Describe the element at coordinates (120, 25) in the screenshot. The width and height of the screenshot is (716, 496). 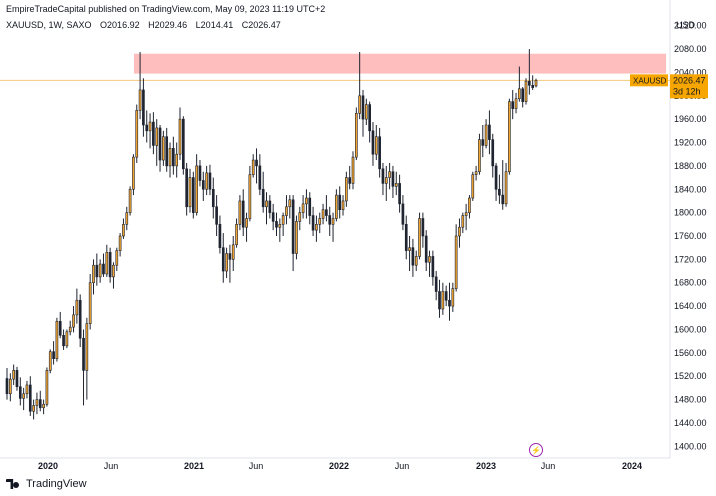
I see `open-value: O2016.92` at that location.